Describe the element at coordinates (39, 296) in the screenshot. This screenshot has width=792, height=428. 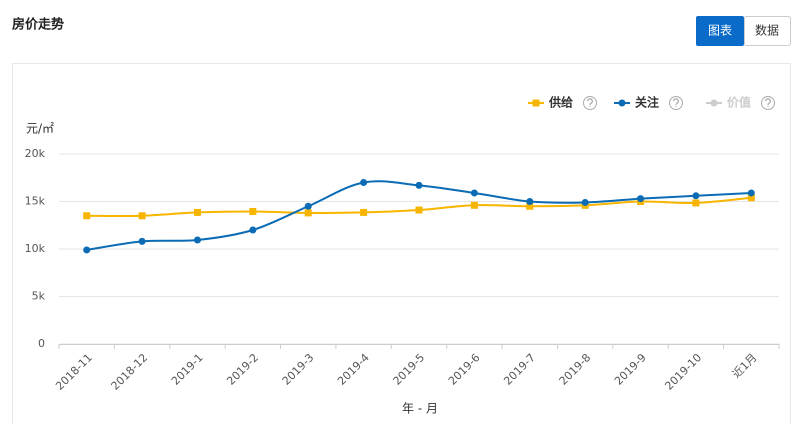
I see `y-tick-label: 5k` at that location.